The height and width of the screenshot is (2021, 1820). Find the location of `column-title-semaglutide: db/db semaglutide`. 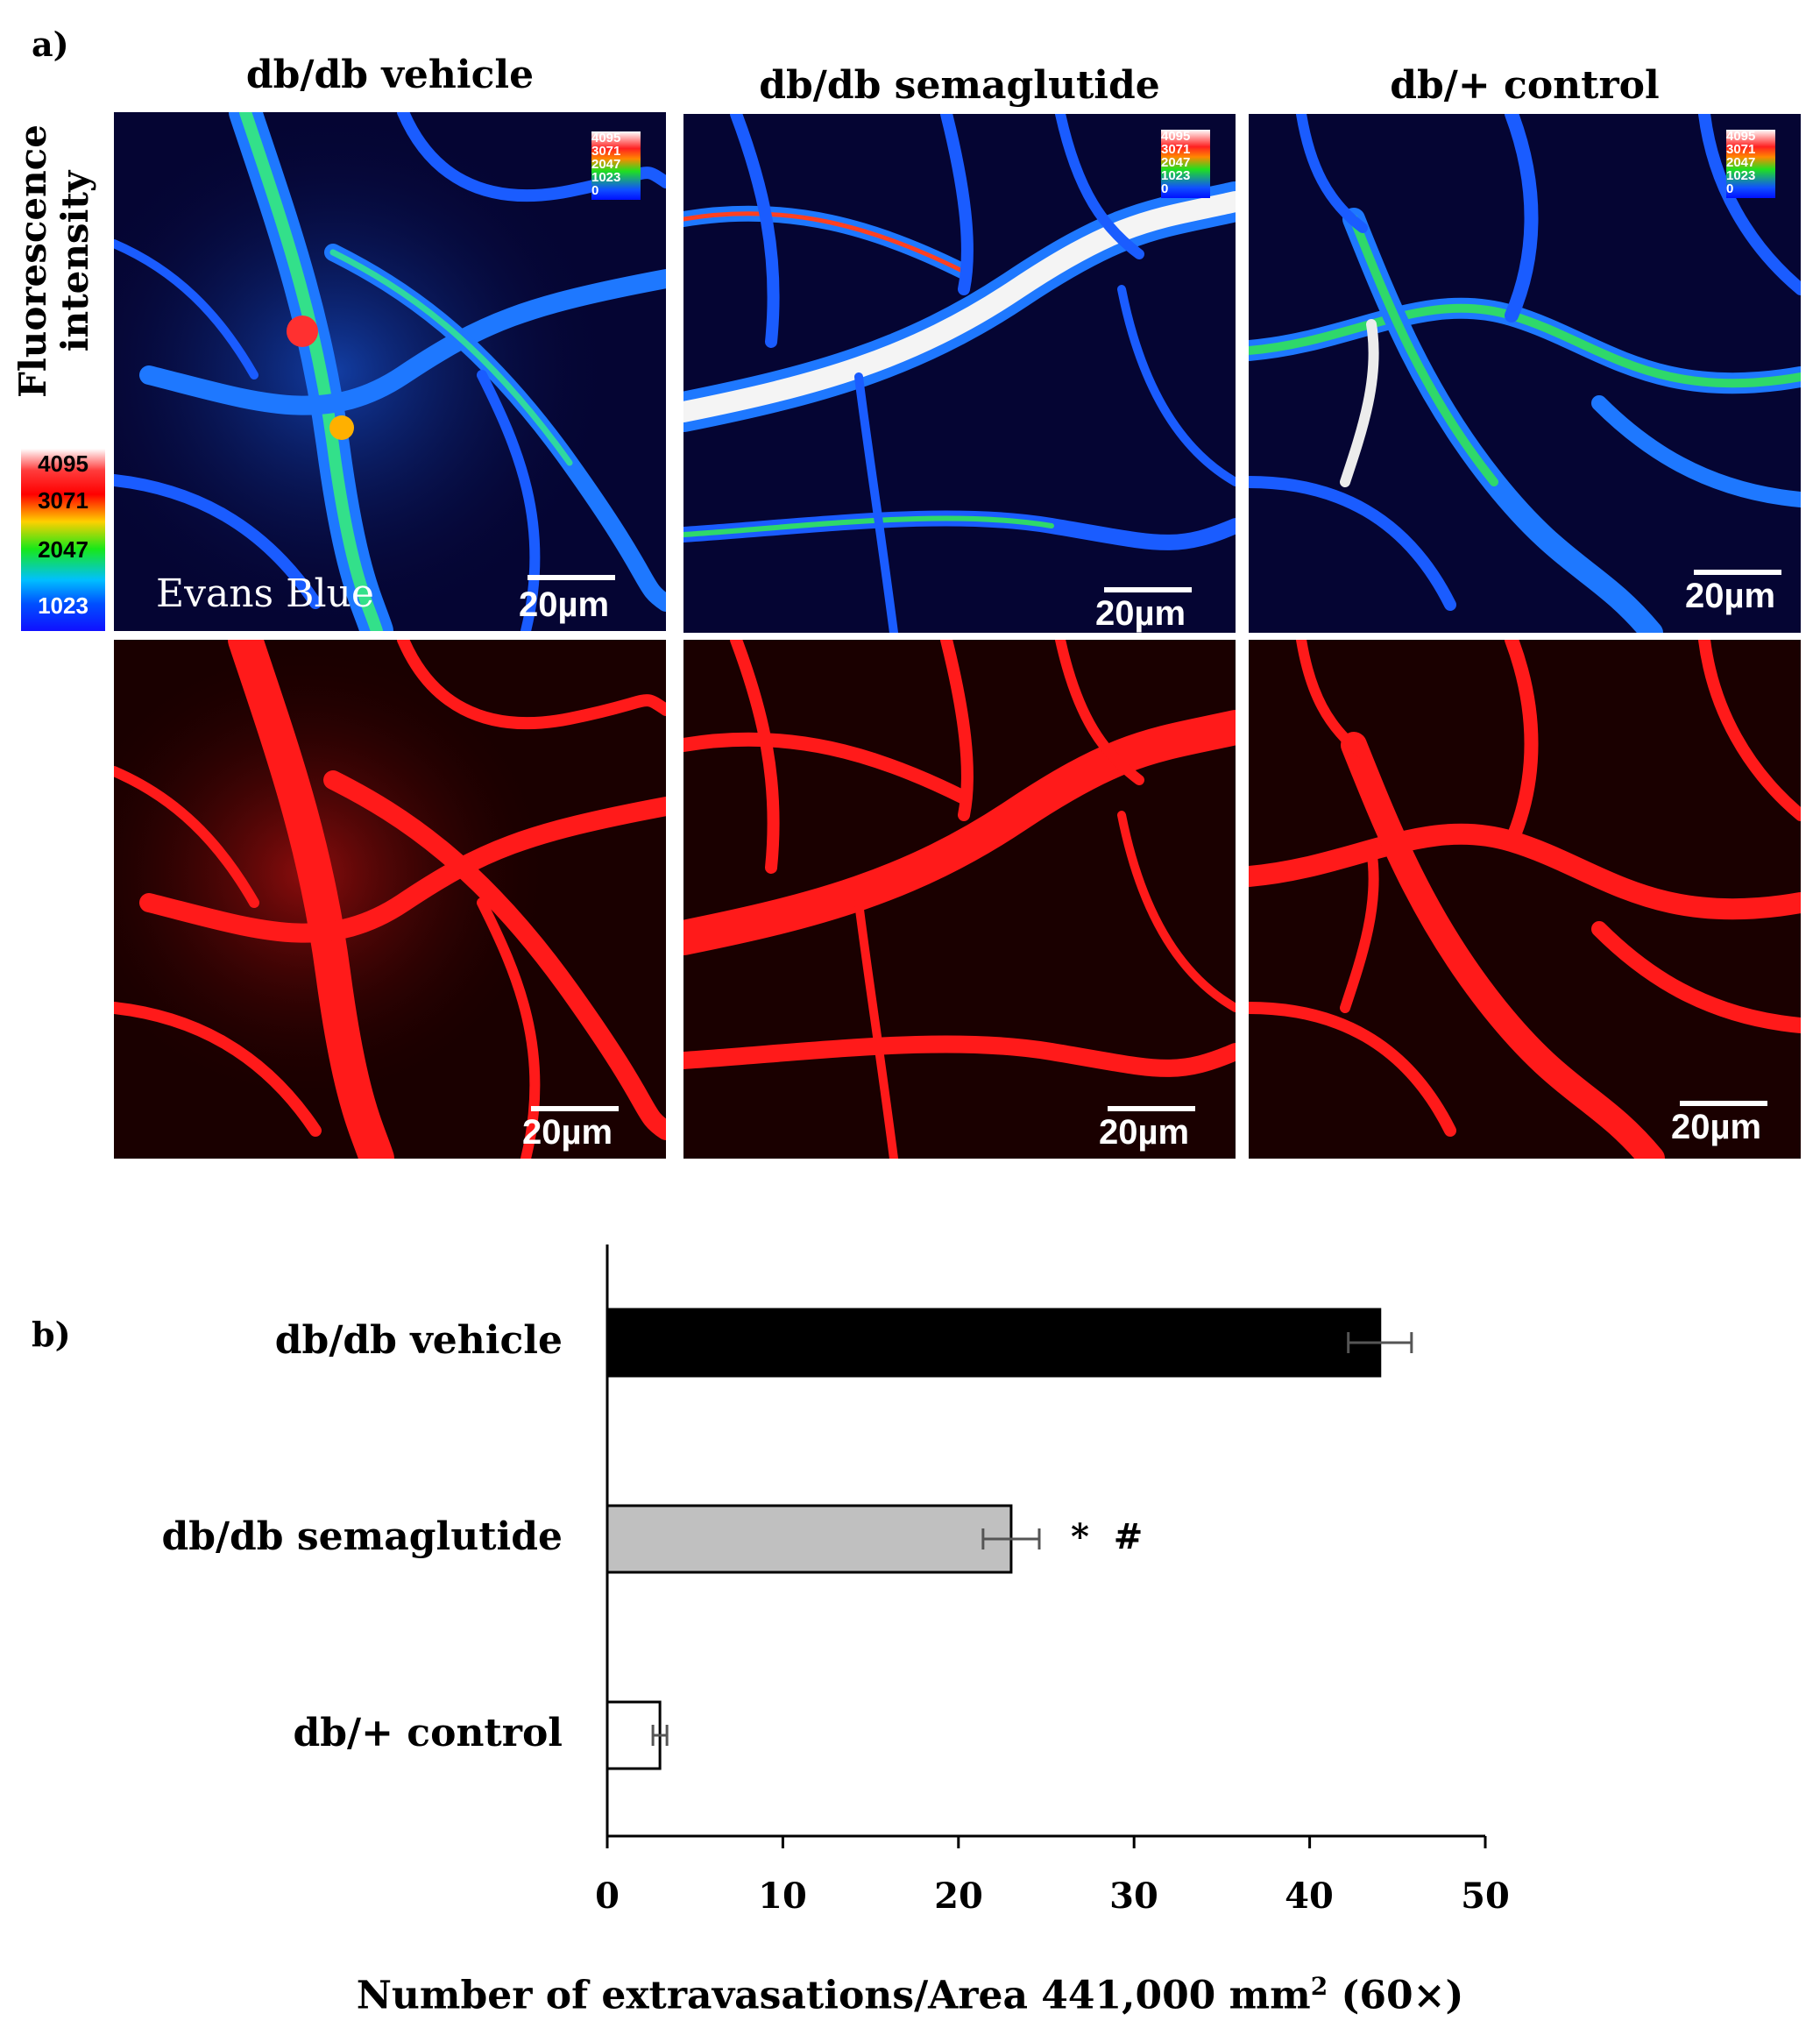

column-title-semaglutide: db/db semaglutide is located at coordinates (959, 85).